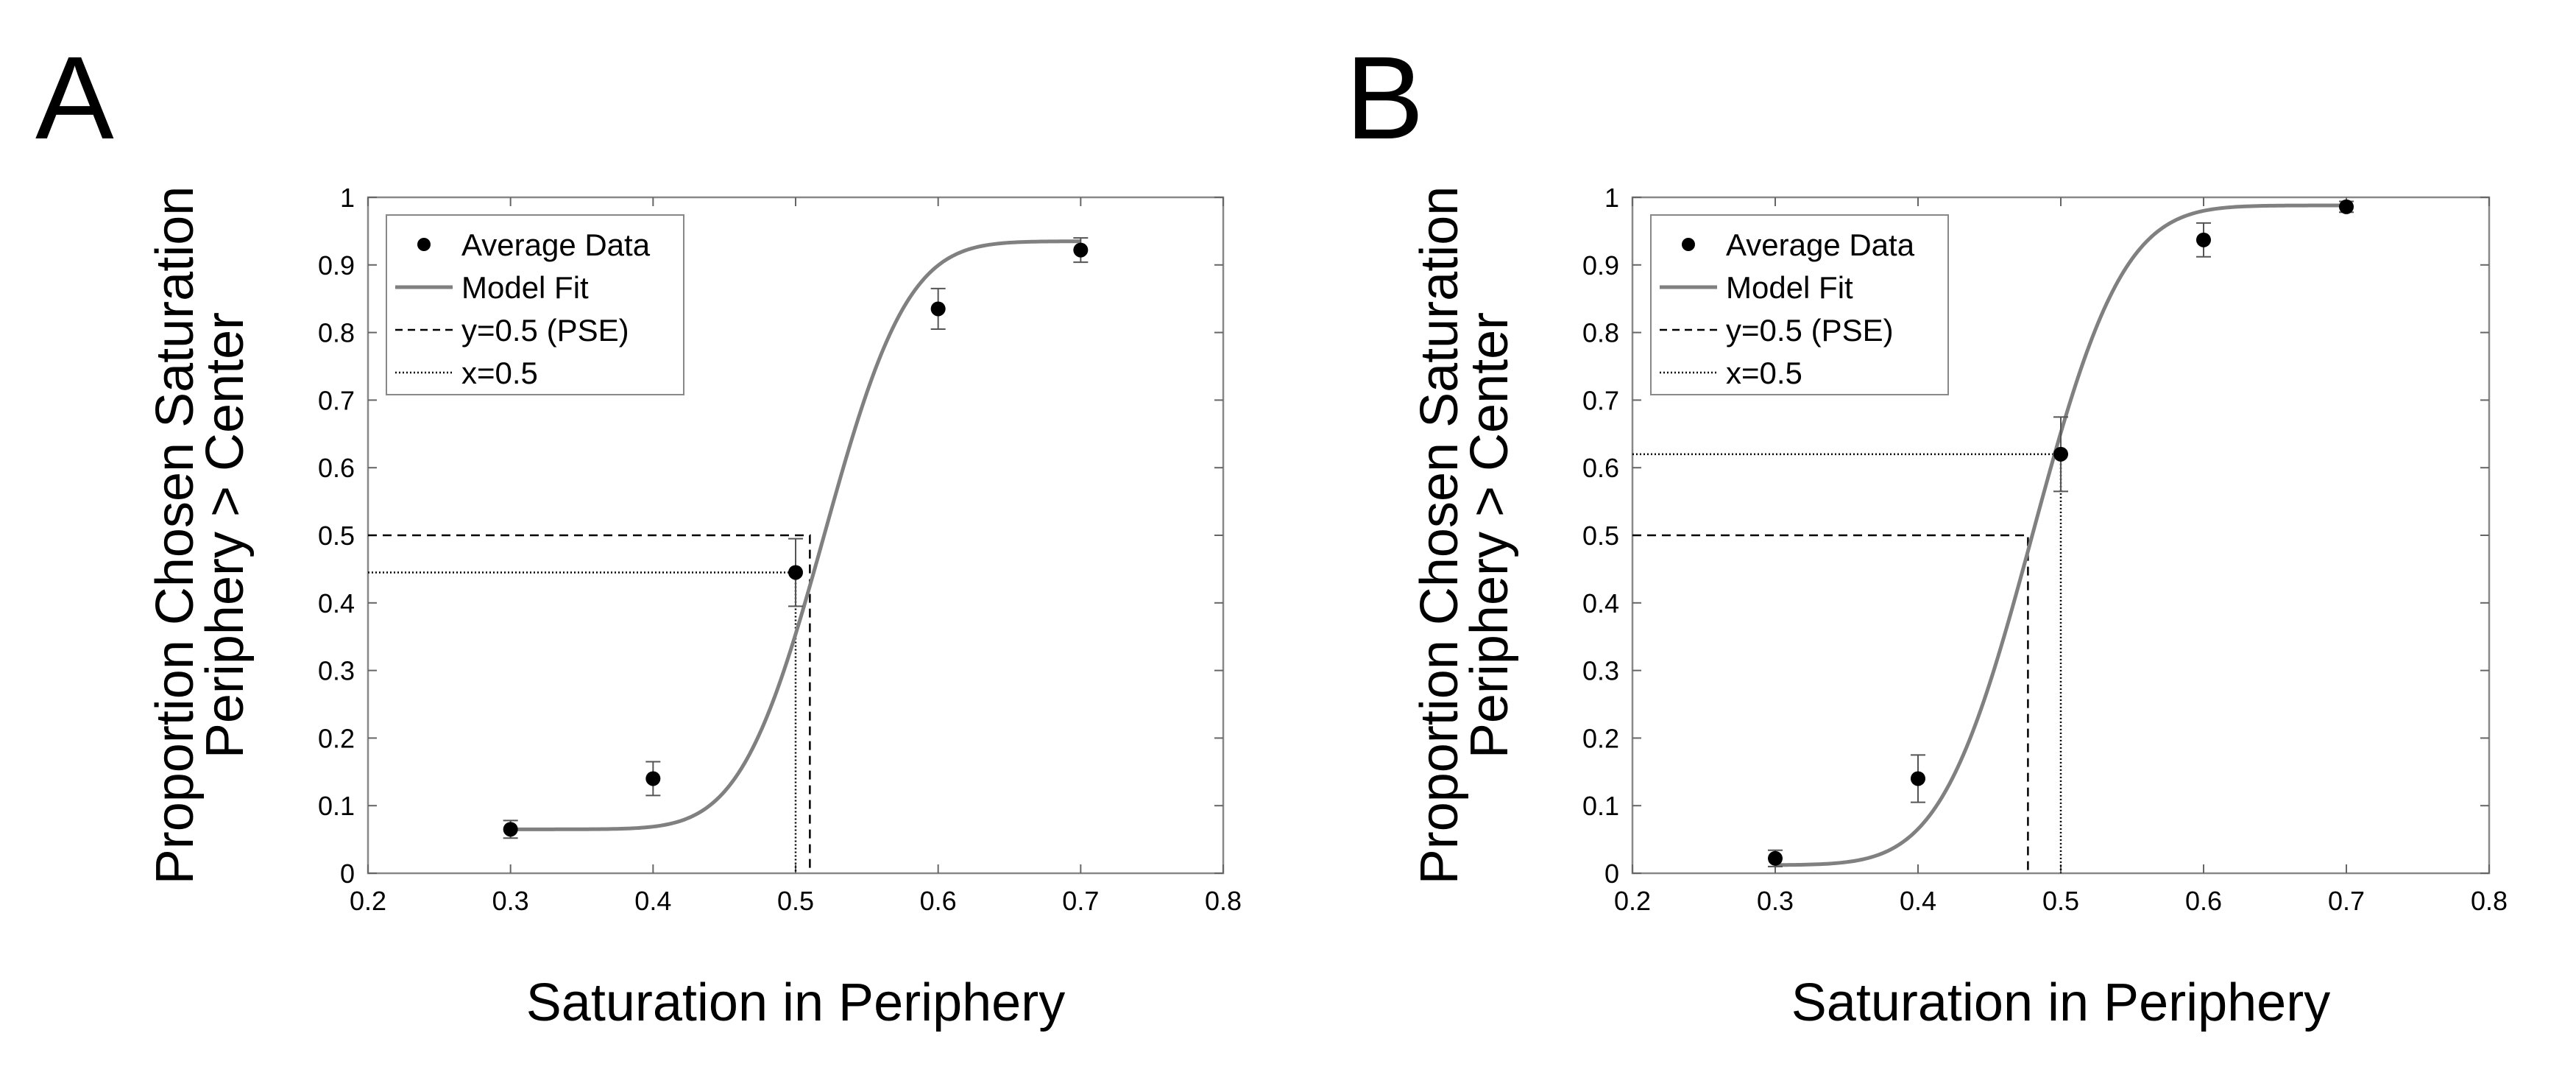  Describe the element at coordinates (1384, 97) in the screenshot. I see `panel-letter: B` at that location.